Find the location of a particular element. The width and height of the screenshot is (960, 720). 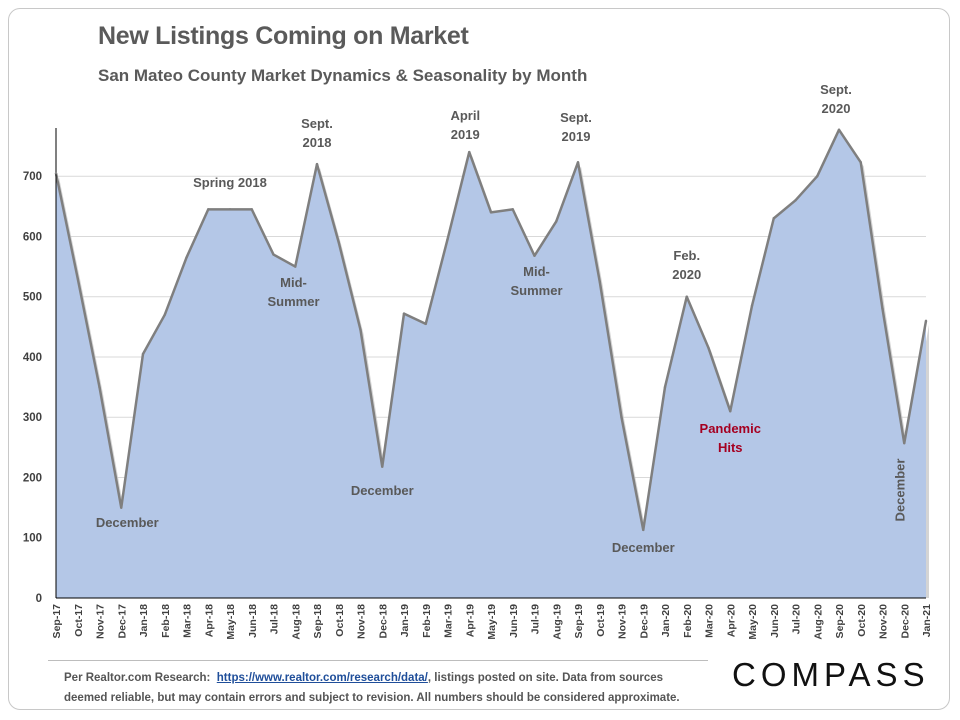

x-tick-label: Dec-17 is located at coordinates (122, 621).